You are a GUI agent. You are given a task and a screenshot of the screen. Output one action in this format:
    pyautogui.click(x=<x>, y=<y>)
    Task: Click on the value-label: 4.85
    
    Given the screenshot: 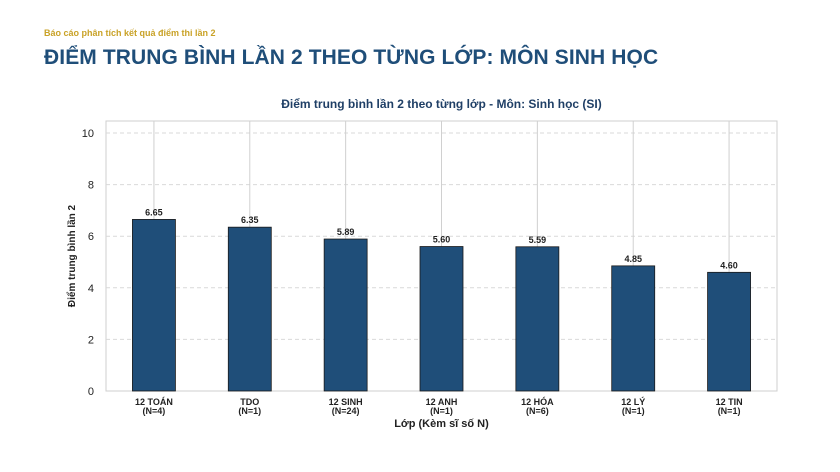 What is the action you would take?
    pyautogui.click(x=633, y=259)
    